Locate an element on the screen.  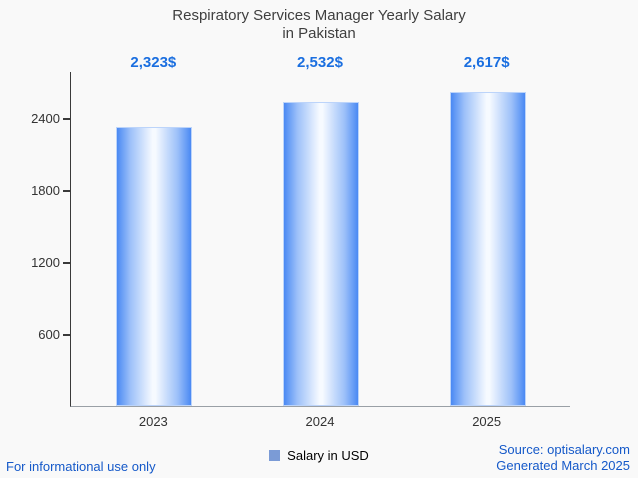
bar-value-label: 2,617$ is located at coordinates (486, 62).